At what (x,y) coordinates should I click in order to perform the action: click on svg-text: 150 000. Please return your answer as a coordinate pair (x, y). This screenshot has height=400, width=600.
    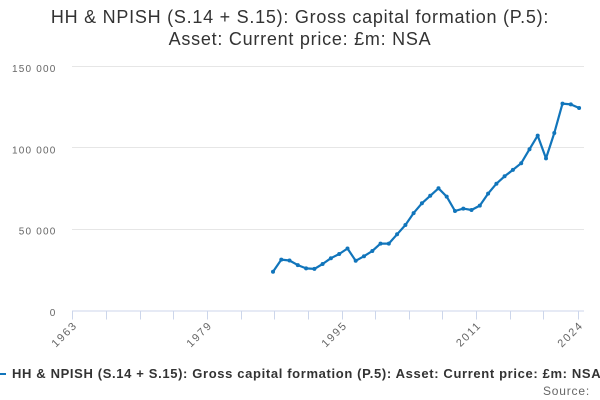
    Looking at the image, I should click on (34, 69).